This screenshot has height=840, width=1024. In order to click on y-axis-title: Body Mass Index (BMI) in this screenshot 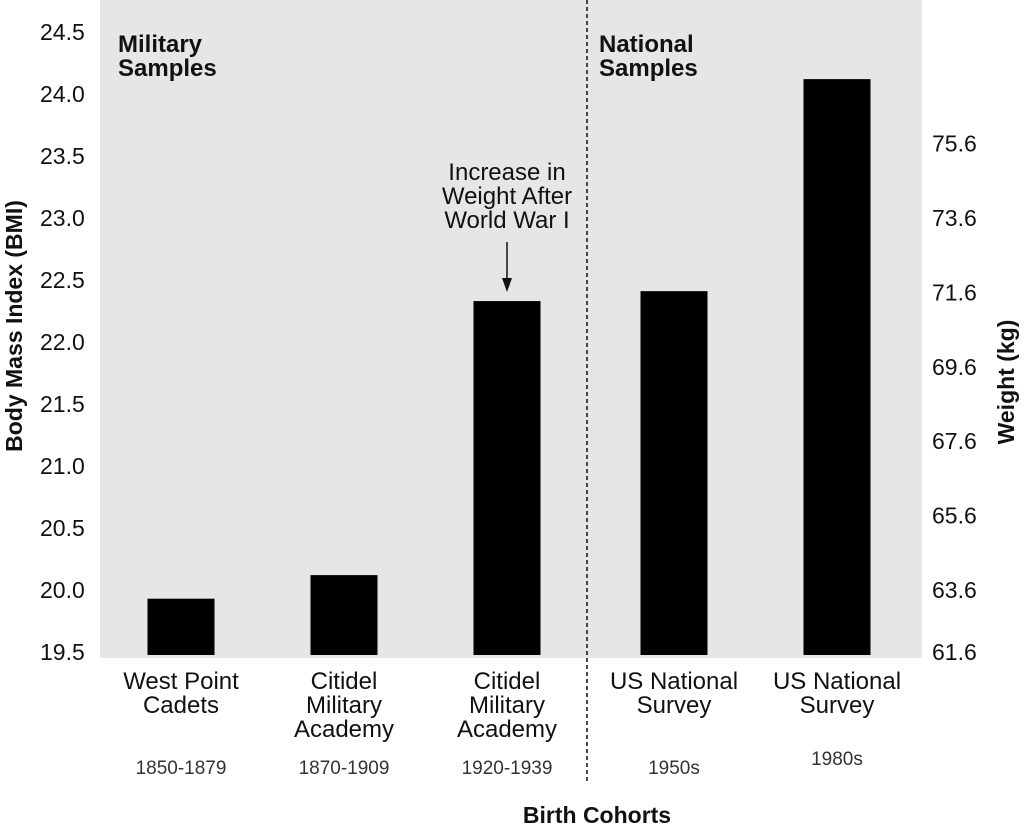, I will do `click(14, 326)`.